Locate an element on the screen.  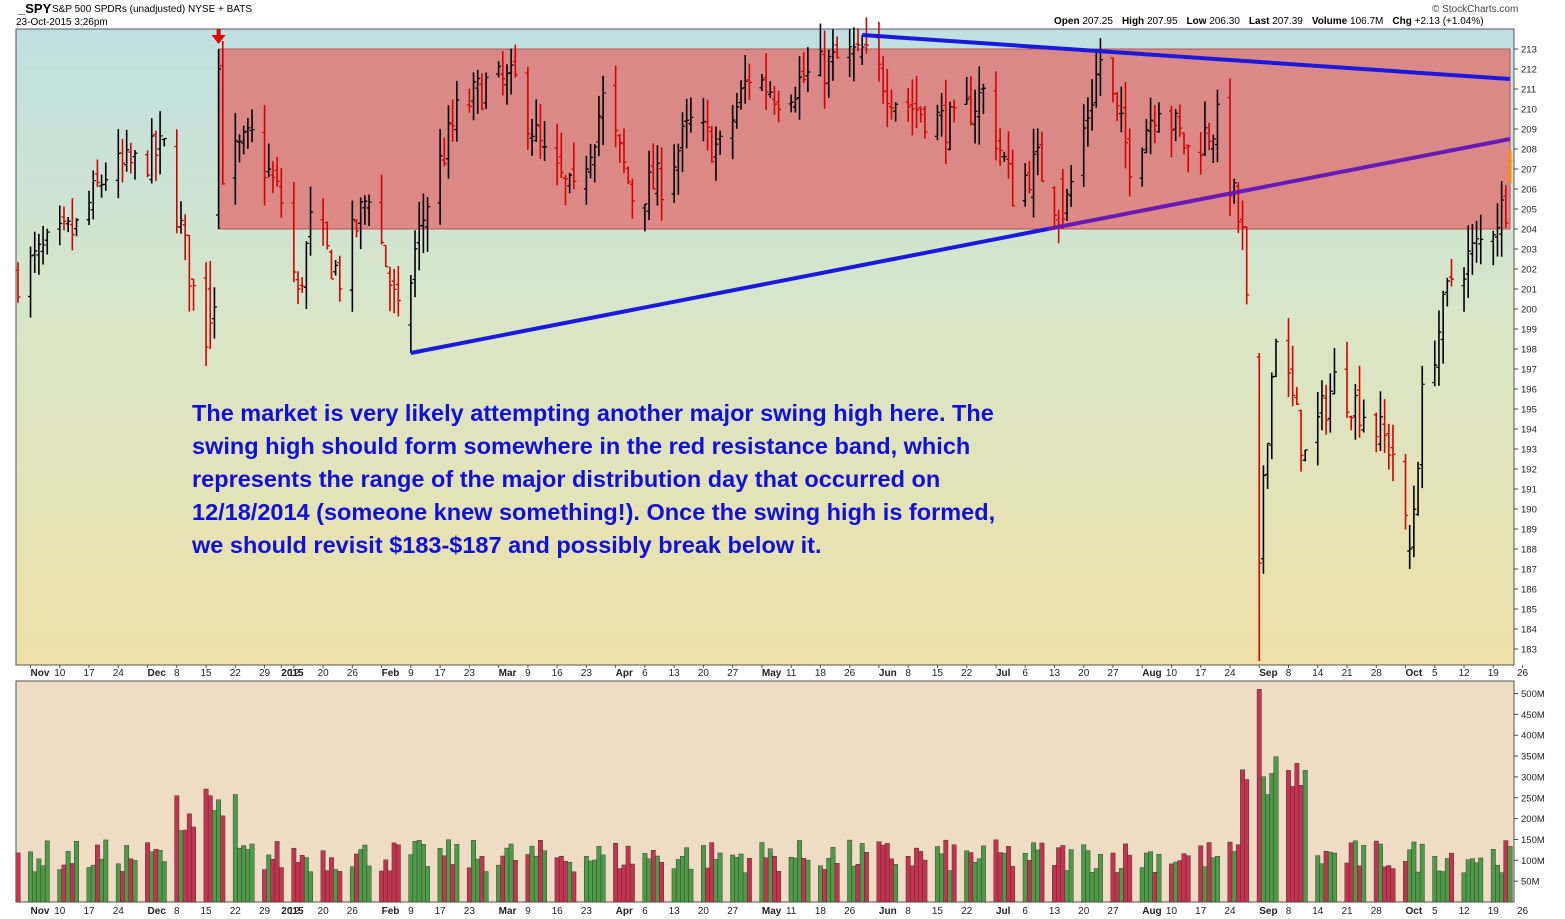
x-tick-label: Aug is located at coordinates (1151, 911).